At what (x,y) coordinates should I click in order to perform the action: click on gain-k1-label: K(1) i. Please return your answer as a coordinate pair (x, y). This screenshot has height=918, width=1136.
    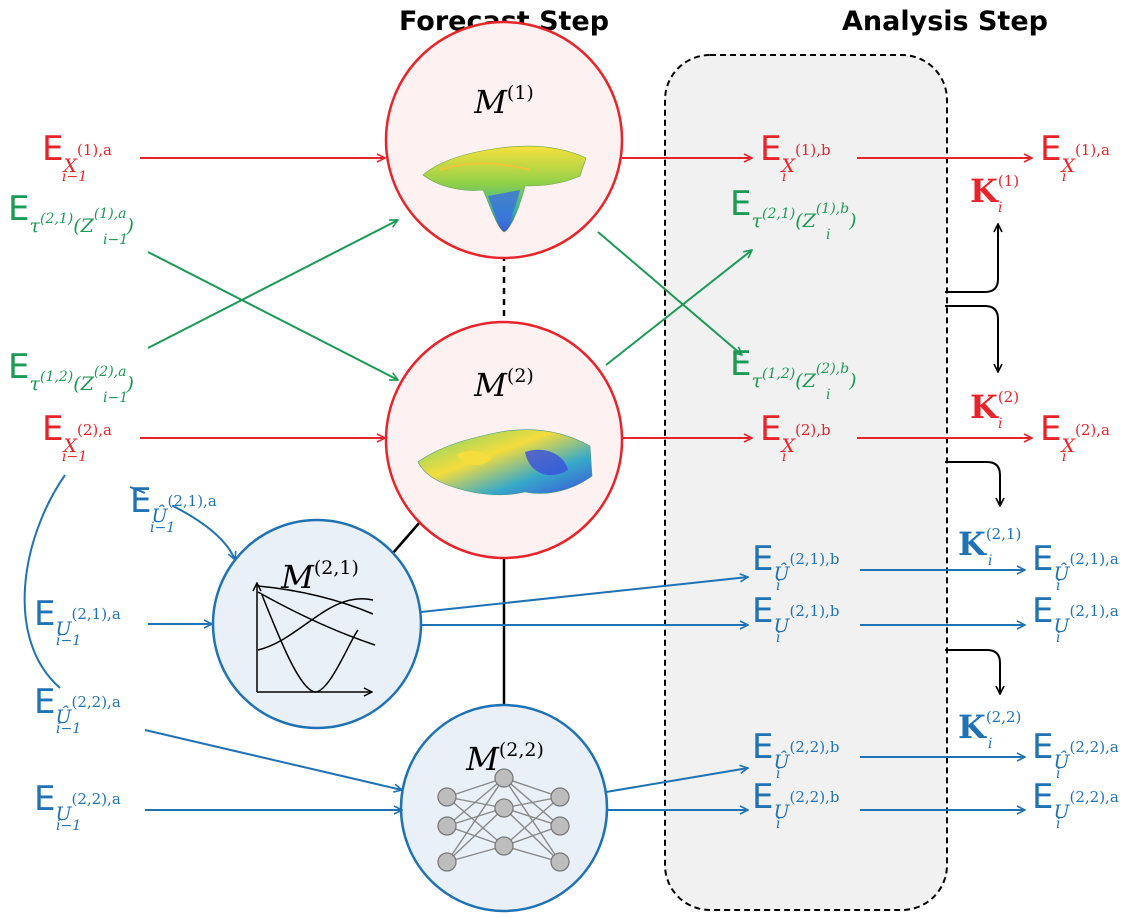
    Looking at the image, I should click on (994, 194).